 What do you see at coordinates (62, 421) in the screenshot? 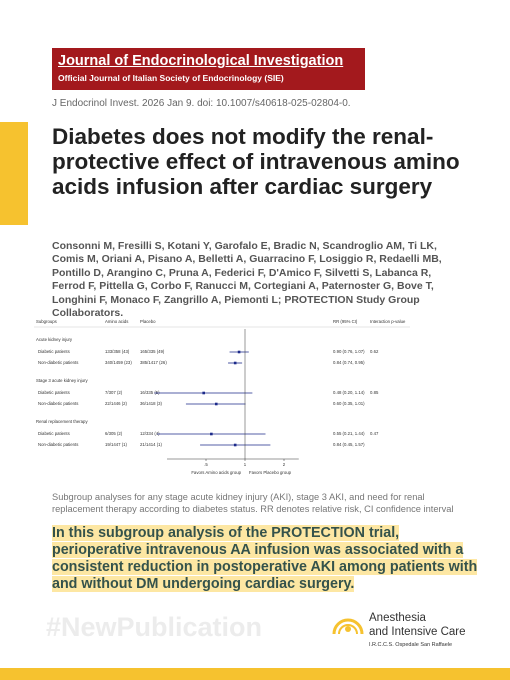
I see `section-title: Renal replacement therapy` at bounding box center [62, 421].